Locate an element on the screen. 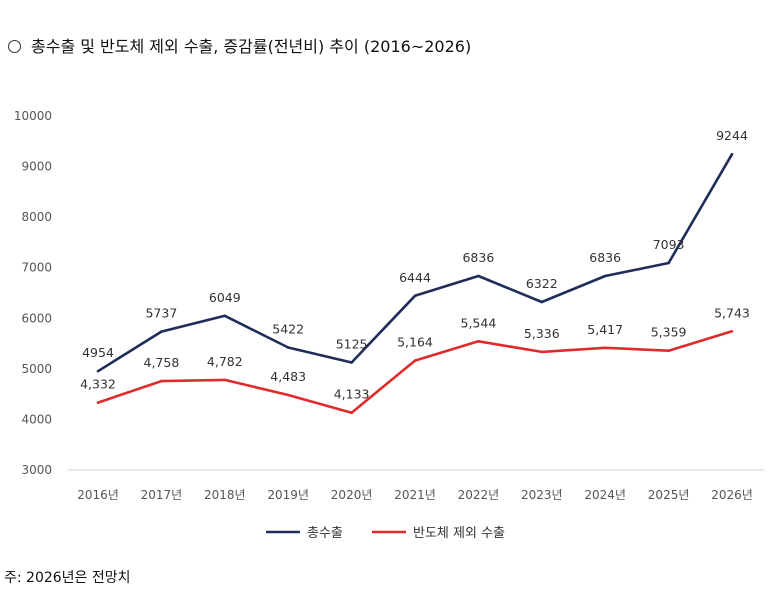  x-tick-label: 2019년 is located at coordinates (288, 495).